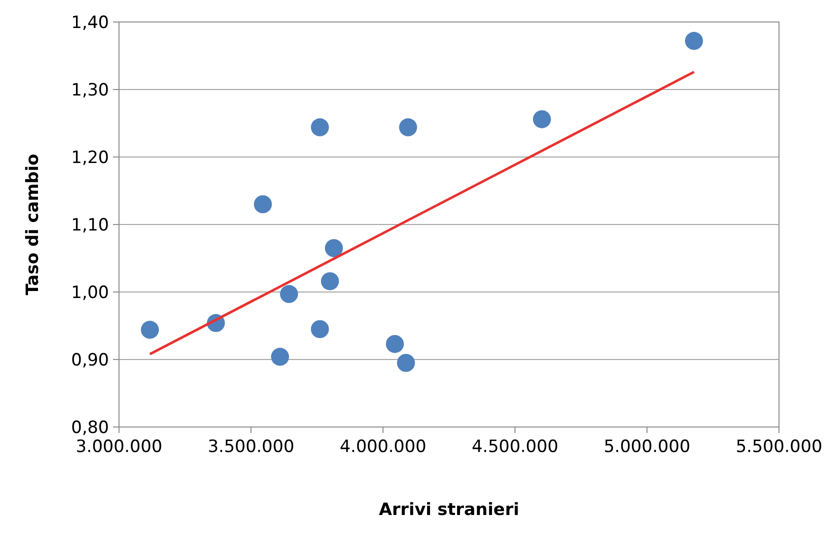 Image resolution: width=835 pixels, height=535 pixels. What do you see at coordinates (383, 447) in the screenshot?
I see `x-tick-label: 4.000.000` at bounding box center [383, 447].